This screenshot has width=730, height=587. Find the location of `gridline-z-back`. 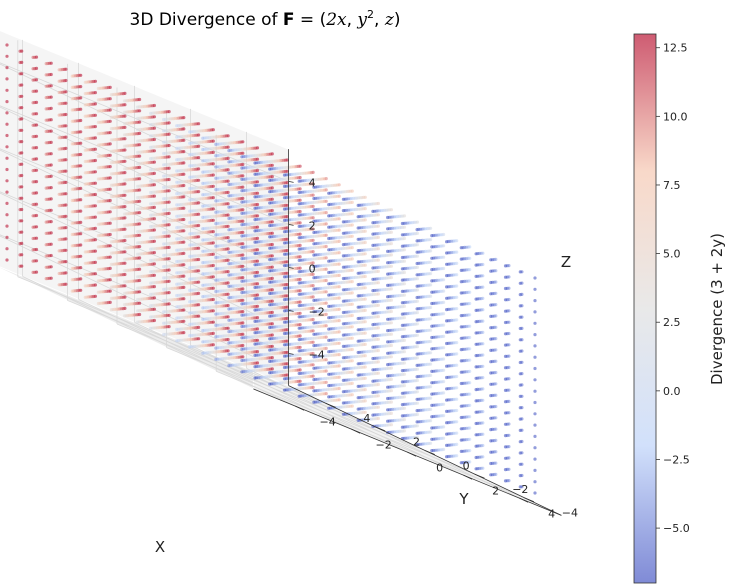

gridline-z-back is located at coordinates (144, 165).